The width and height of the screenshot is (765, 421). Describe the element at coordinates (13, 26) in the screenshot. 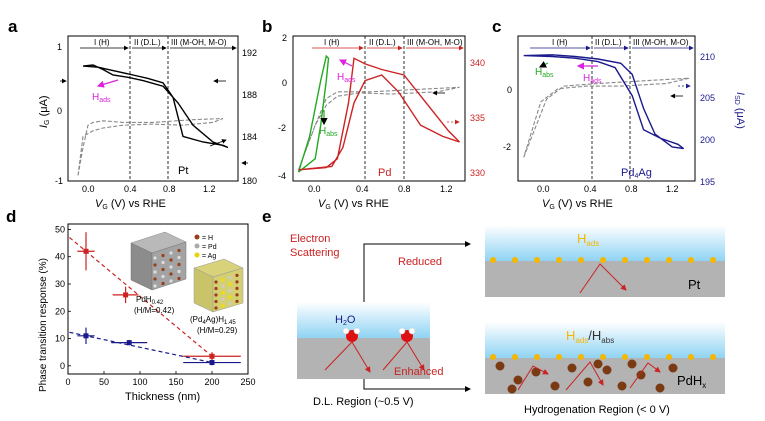

I see `panel-letter: a` at that location.